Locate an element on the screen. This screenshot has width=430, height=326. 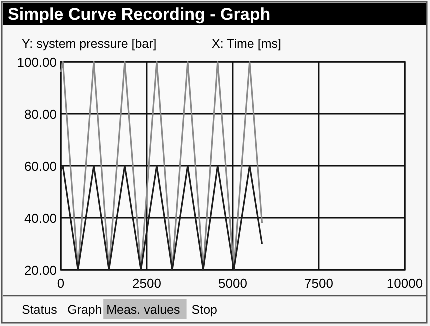
text: Status is located at coordinates (40, 310).